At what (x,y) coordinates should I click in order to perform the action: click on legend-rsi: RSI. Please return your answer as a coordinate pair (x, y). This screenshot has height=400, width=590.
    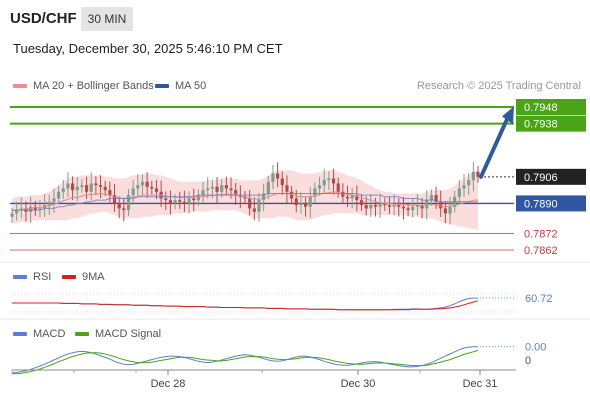
    Looking at the image, I should click on (32, 277).